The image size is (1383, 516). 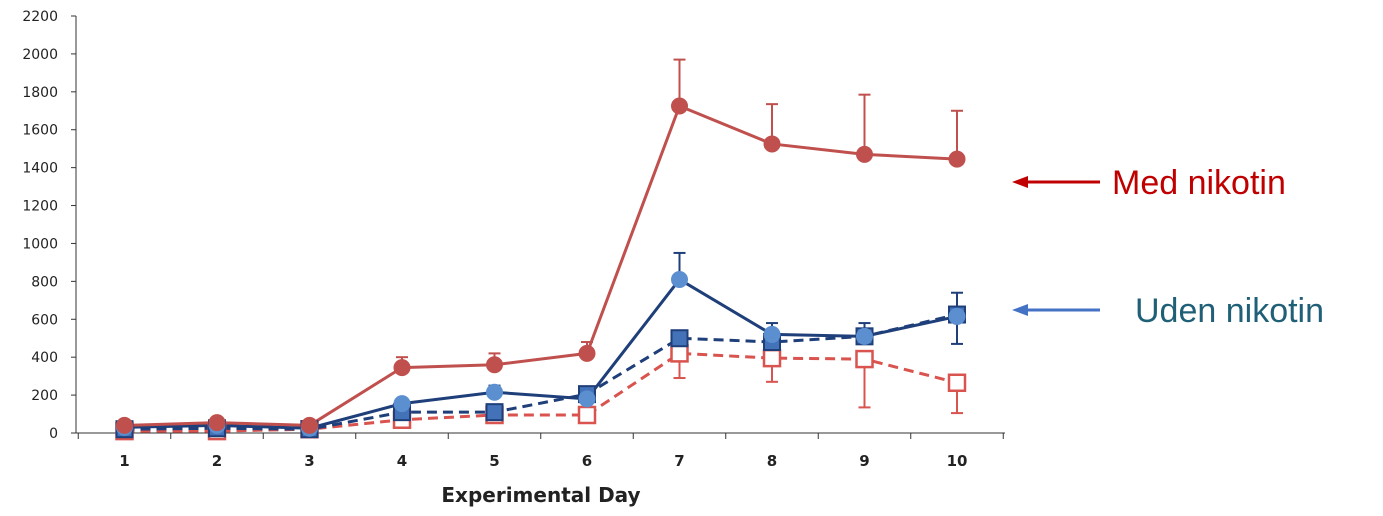 What do you see at coordinates (1199, 183) in the screenshot?
I see `annotation-label: Med nikotin` at bounding box center [1199, 183].